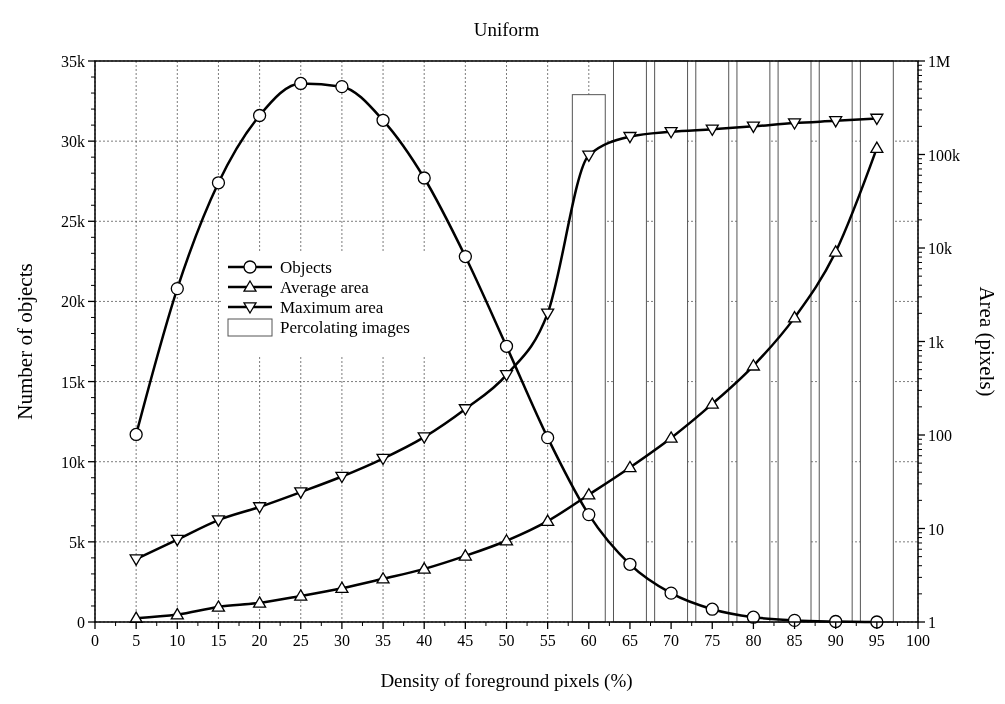  Describe the element at coordinates (506, 681) in the screenshot. I see `x-axis-title: Density of foreground pixels (%)` at that location.